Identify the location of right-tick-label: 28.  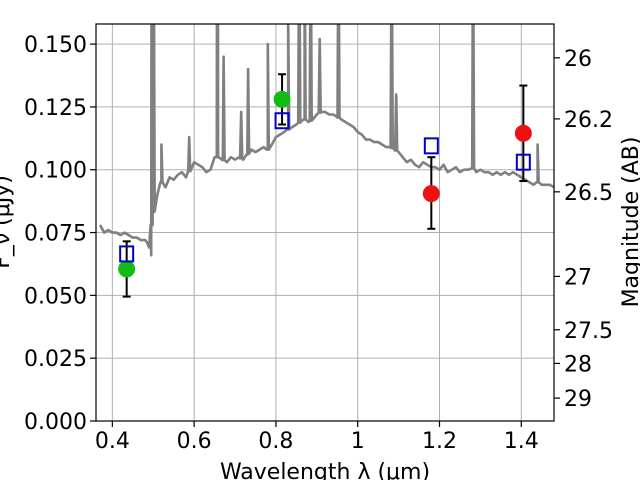
(578, 364).